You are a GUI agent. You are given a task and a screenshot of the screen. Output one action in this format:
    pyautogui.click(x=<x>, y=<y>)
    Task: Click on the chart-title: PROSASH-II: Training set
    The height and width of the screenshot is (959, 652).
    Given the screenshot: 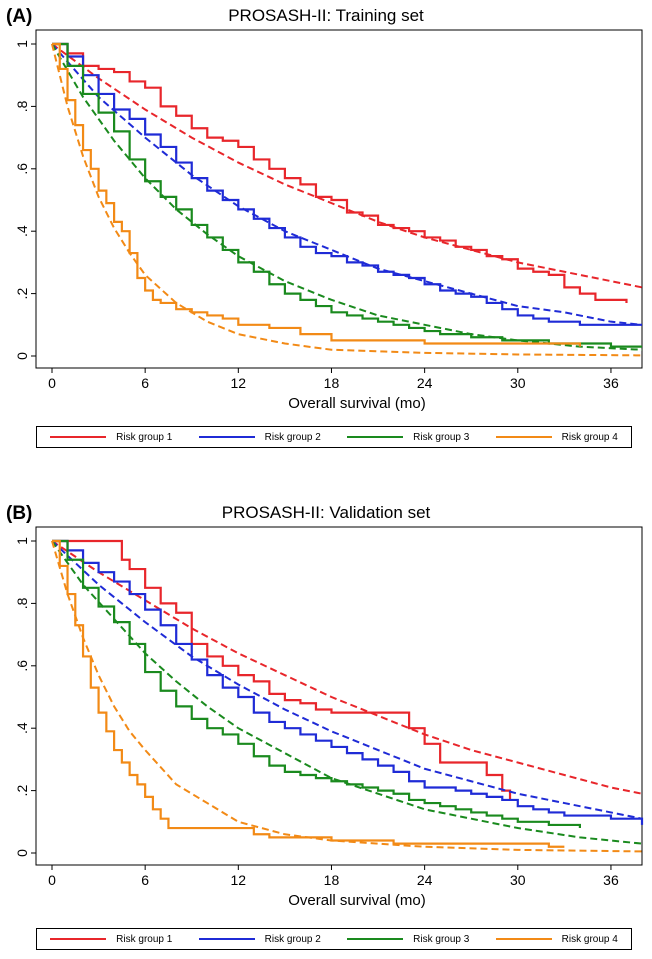 What is the action you would take?
    pyautogui.click(x=326, y=15)
    